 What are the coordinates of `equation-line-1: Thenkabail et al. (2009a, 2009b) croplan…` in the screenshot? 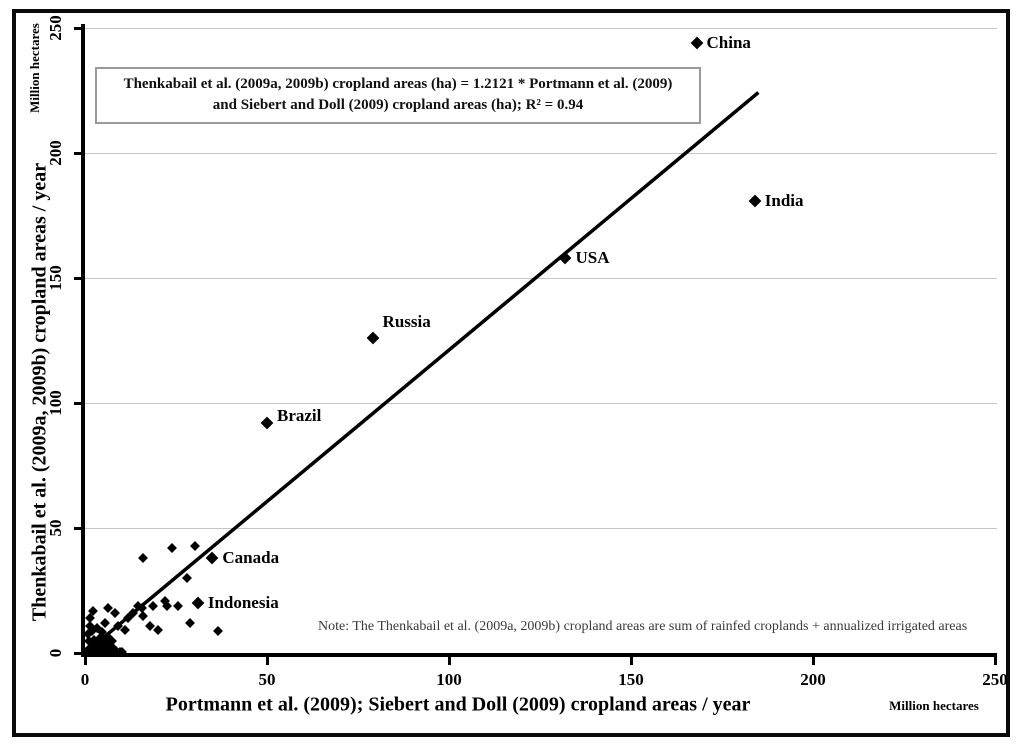 It's located at (398, 84).